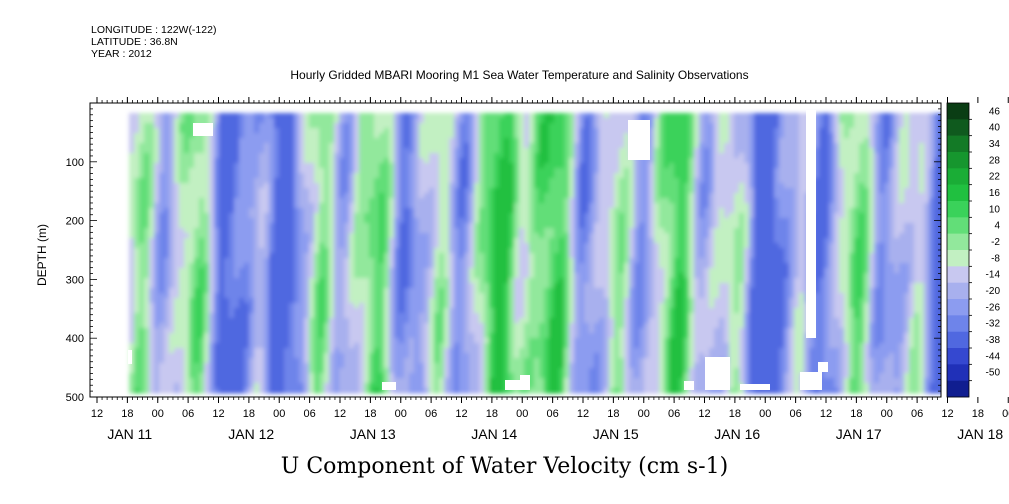 The height and width of the screenshot is (504, 1009). I want to click on colorbar-level-label: -8, so click(995, 258).